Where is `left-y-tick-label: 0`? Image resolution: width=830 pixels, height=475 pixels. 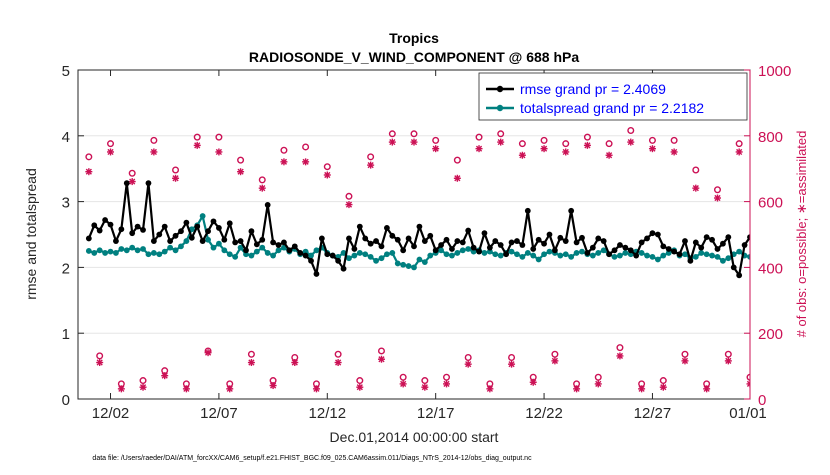 left-y-tick-label: 0 is located at coordinates (66, 400).